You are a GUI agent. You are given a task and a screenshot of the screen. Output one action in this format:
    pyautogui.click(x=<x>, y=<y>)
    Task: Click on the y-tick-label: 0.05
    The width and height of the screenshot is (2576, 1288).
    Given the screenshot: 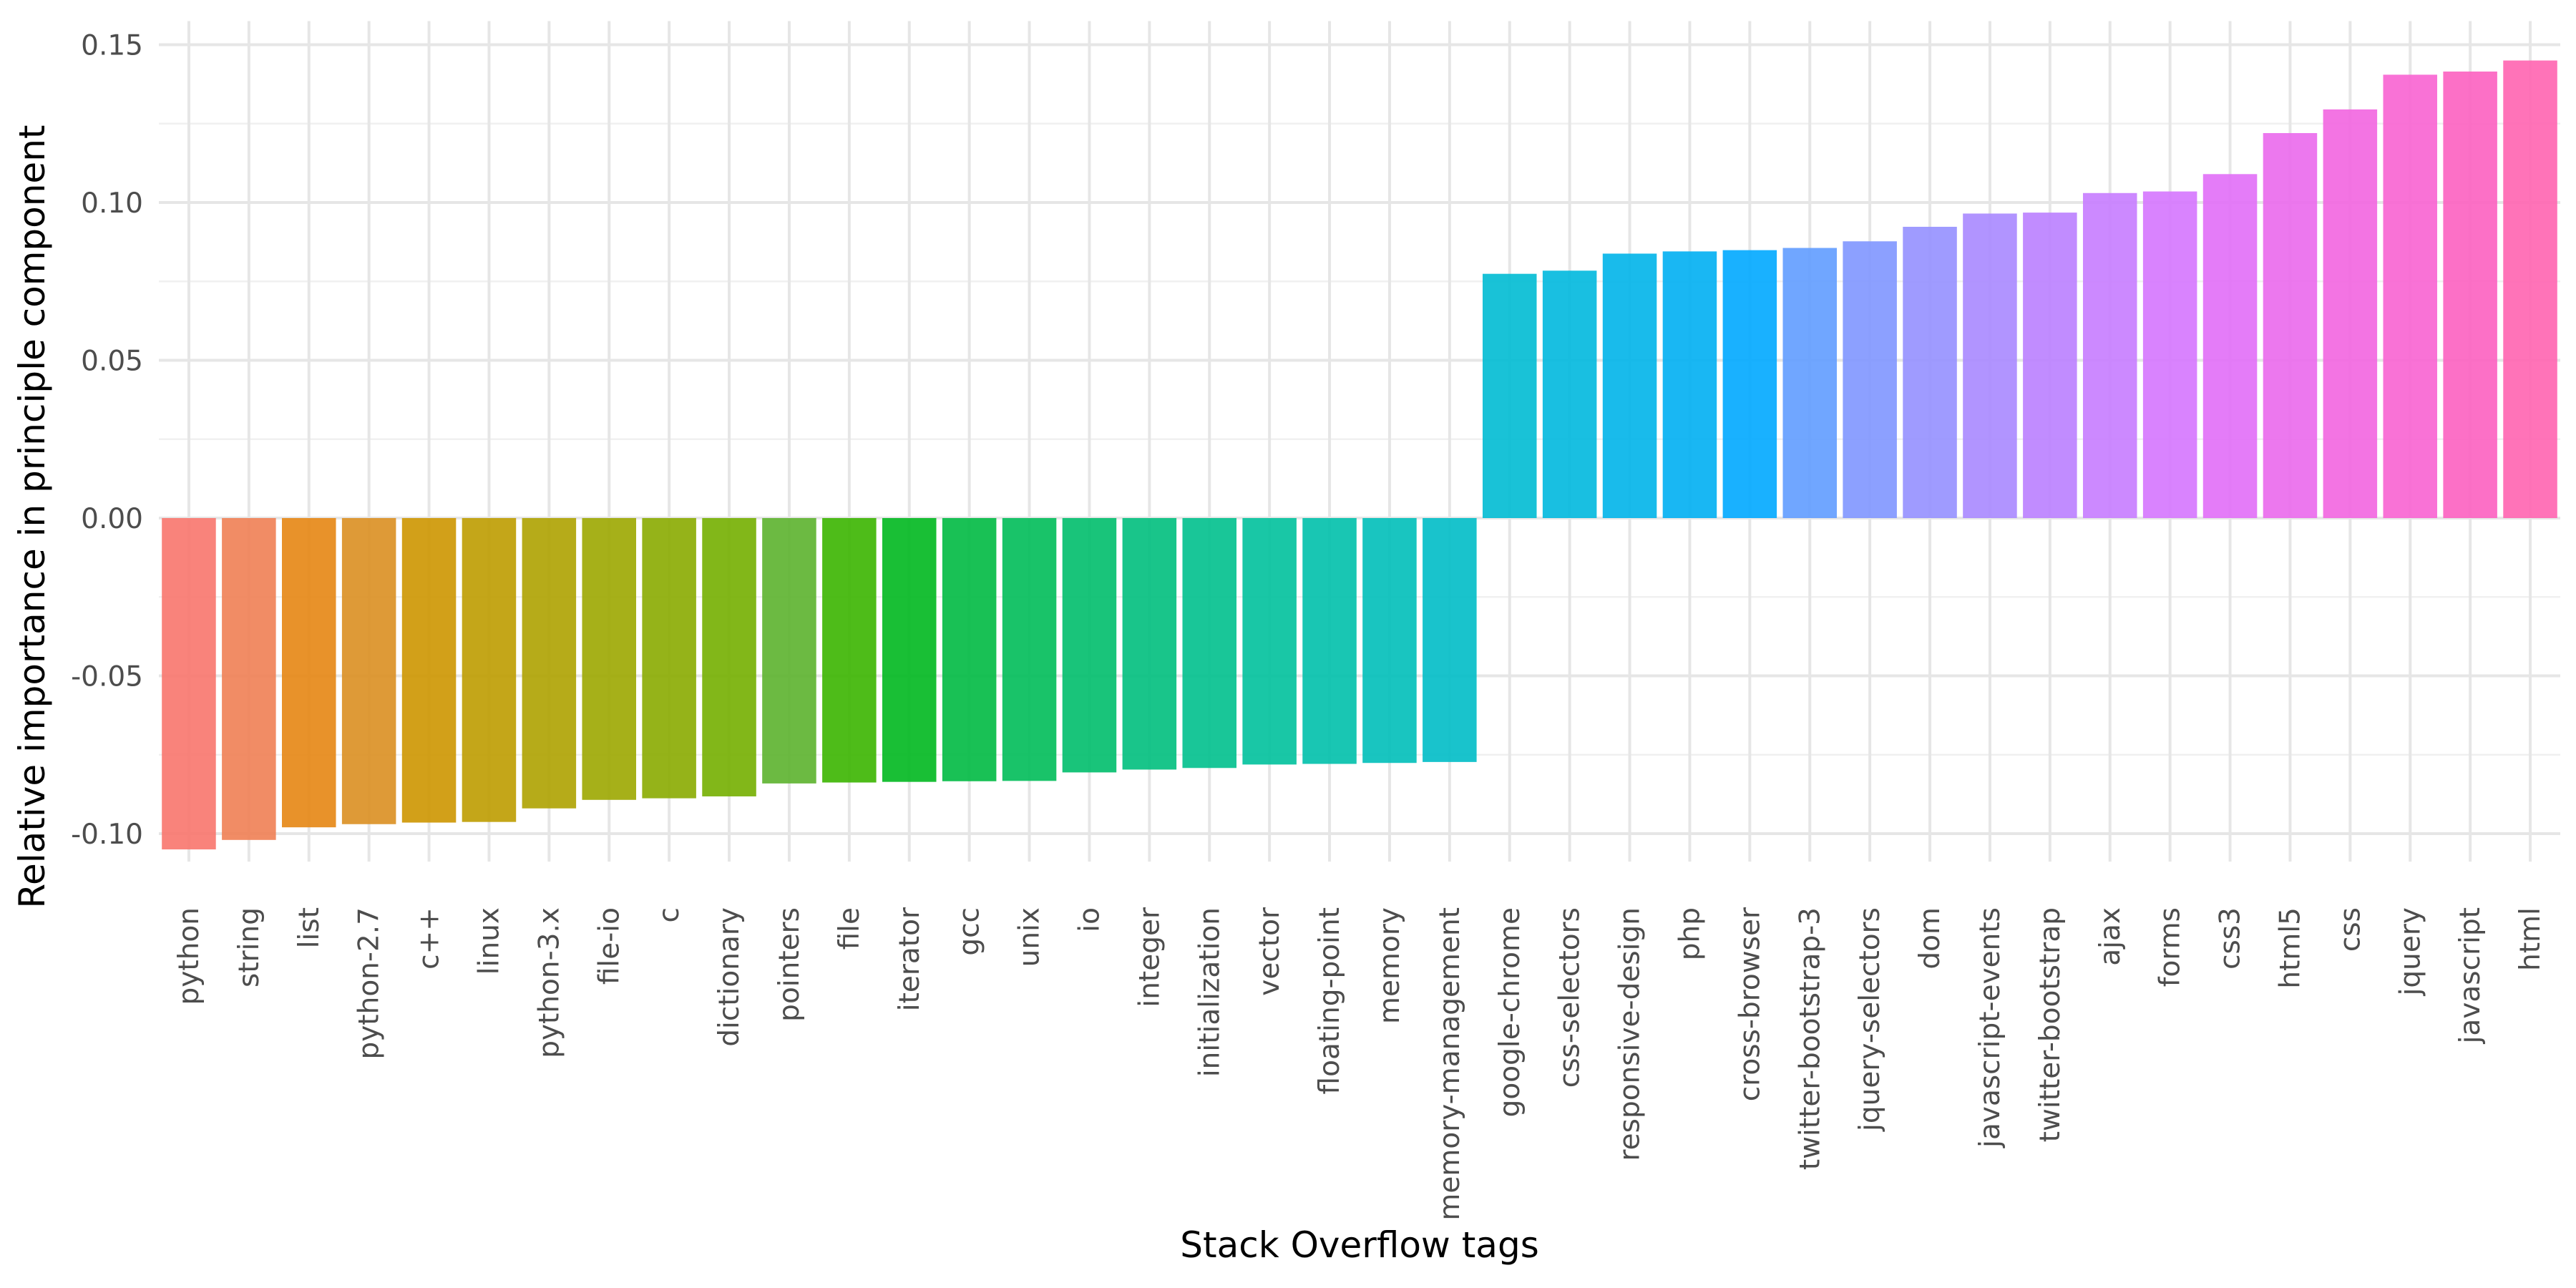 What is the action you would take?
    pyautogui.click(x=112, y=362)
    